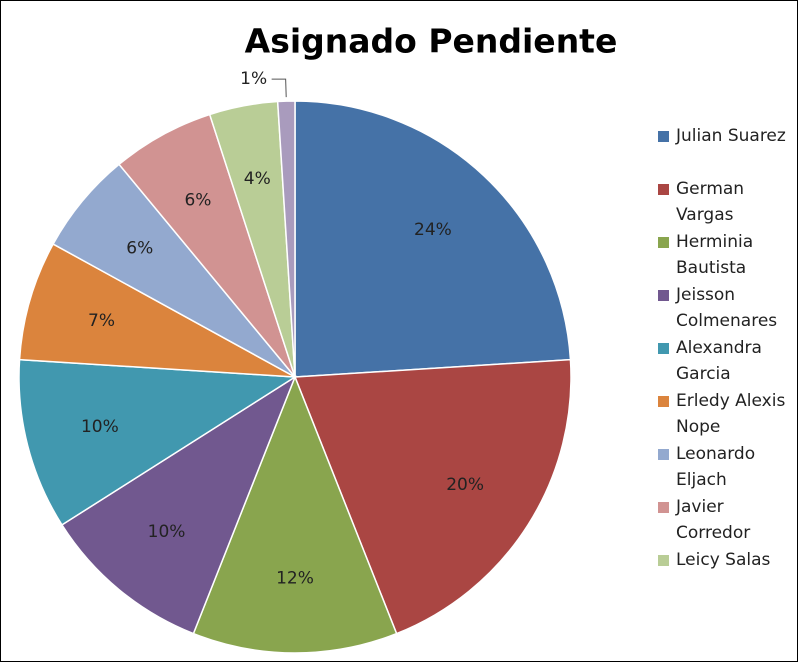  What do you see at coordinates (279, 88) in the screenshot?
I see `leader-line` at bounding box center [279, 88].